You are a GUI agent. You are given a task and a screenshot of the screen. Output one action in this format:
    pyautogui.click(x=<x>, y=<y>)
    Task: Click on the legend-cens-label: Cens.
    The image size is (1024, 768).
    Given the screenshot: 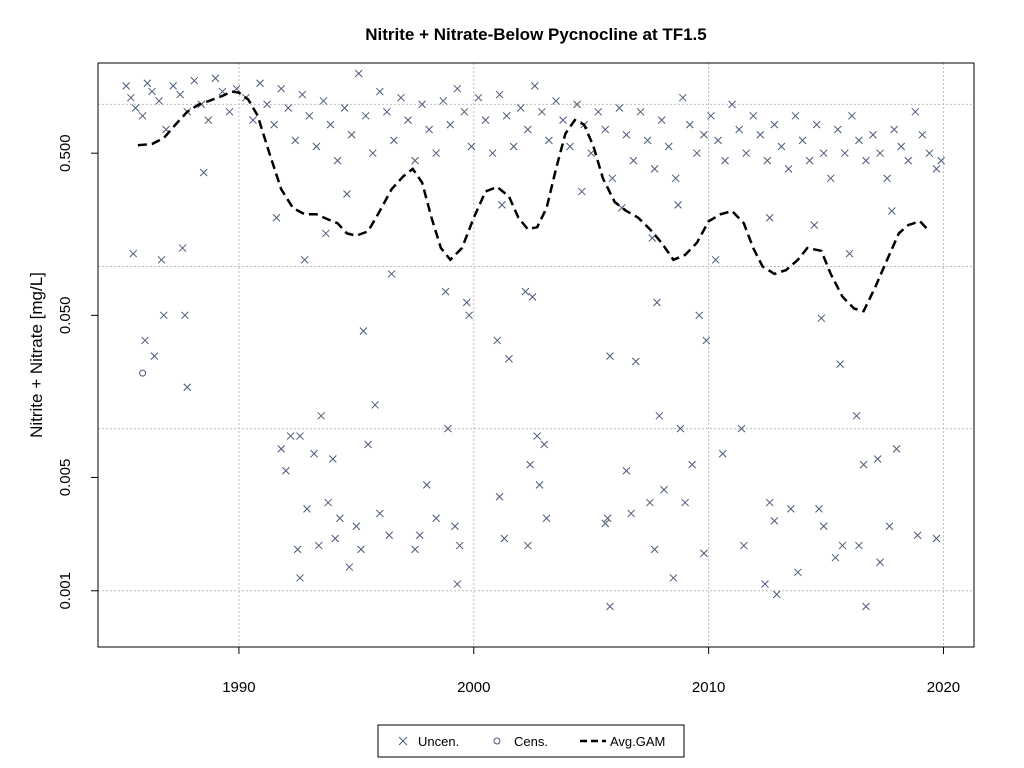 What is the action you would take?
    pyautogui.click(x=531, y=741)
    